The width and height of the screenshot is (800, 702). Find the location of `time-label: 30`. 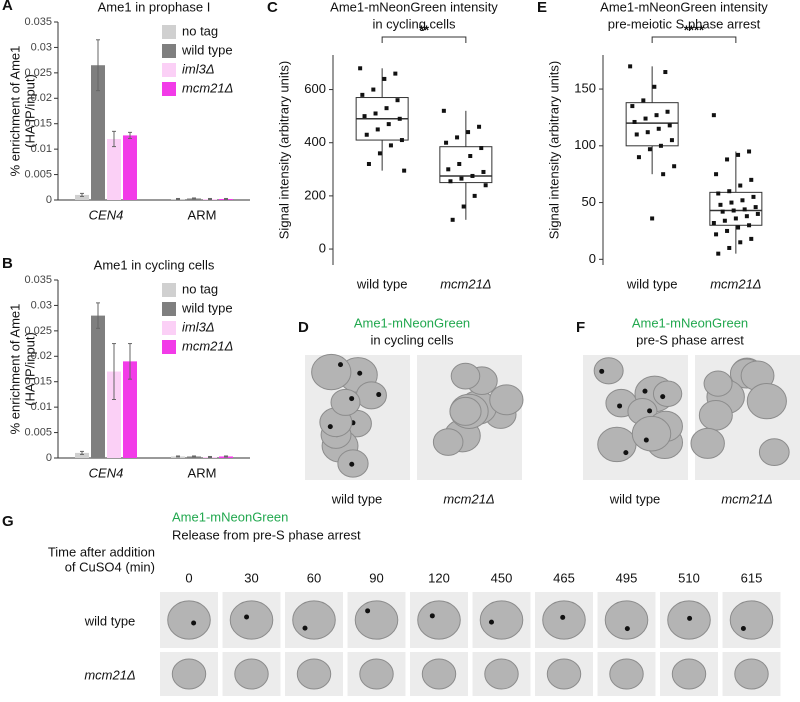

time-label: 30 is located at coordinates (251, 577).